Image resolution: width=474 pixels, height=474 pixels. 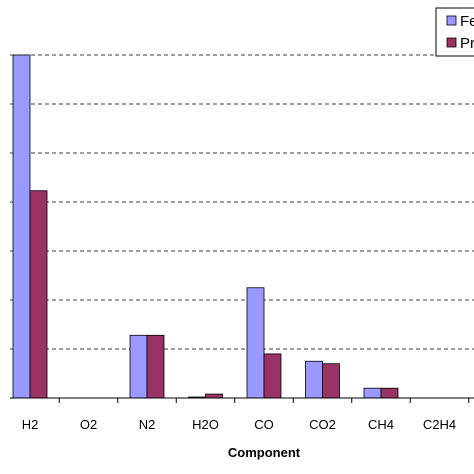 What do you see at coordinates (439, 424) in the screenshot?
I see `x-tick-label: C2H4` at bounding box center [439, 424].